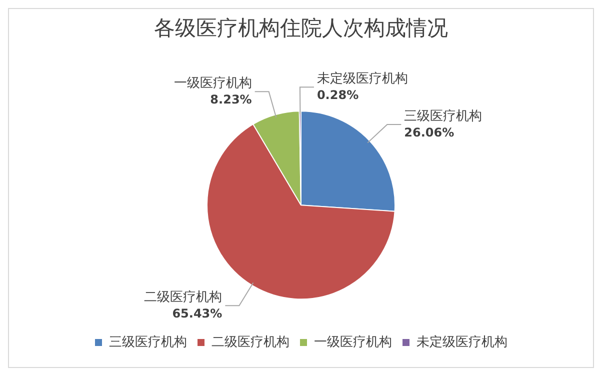  What do you see at coordinates (197, 313) in the screenshot?
I see `data-label: 65.43%` at bounding box center [197, 313].